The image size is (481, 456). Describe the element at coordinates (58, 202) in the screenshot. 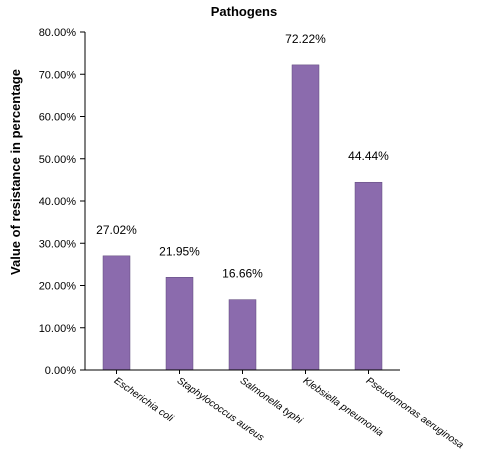

I see `y-tick-label: 40.00%` at that location.